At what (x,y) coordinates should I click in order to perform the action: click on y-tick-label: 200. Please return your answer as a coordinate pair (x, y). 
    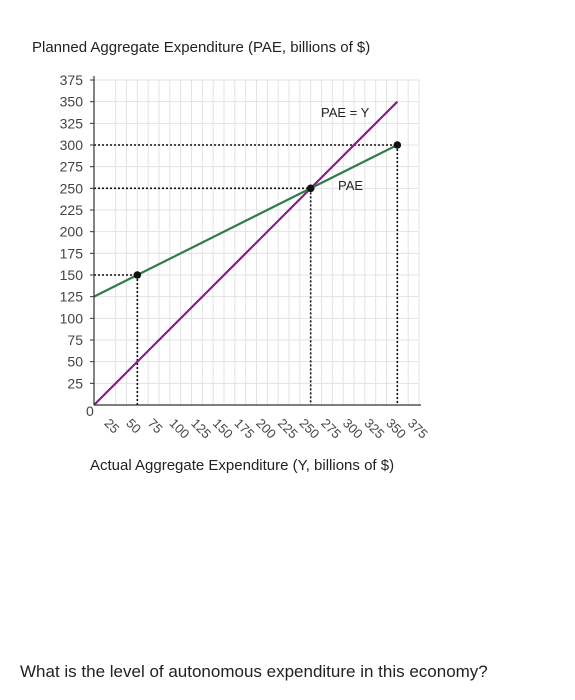
    Looking at the image, I should click on (72, 232).